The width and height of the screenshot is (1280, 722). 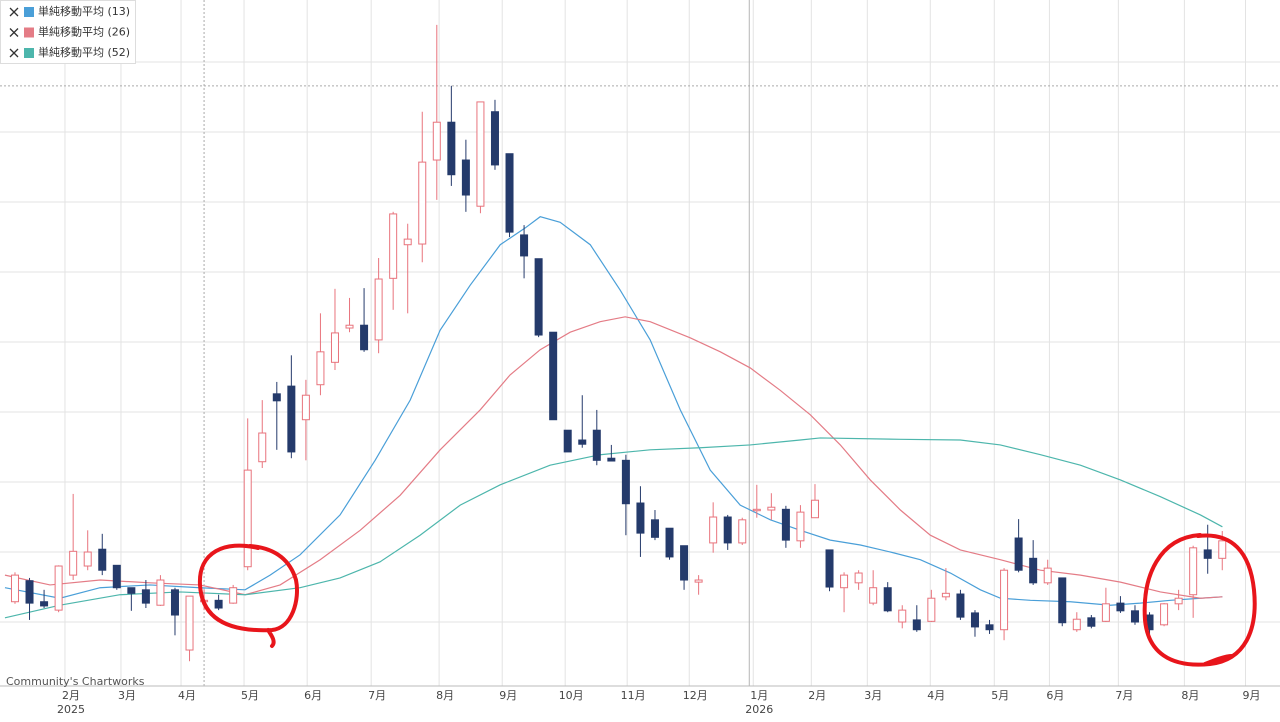 I want to click on x-tick-label: 10月, so click(x=571, y=695).